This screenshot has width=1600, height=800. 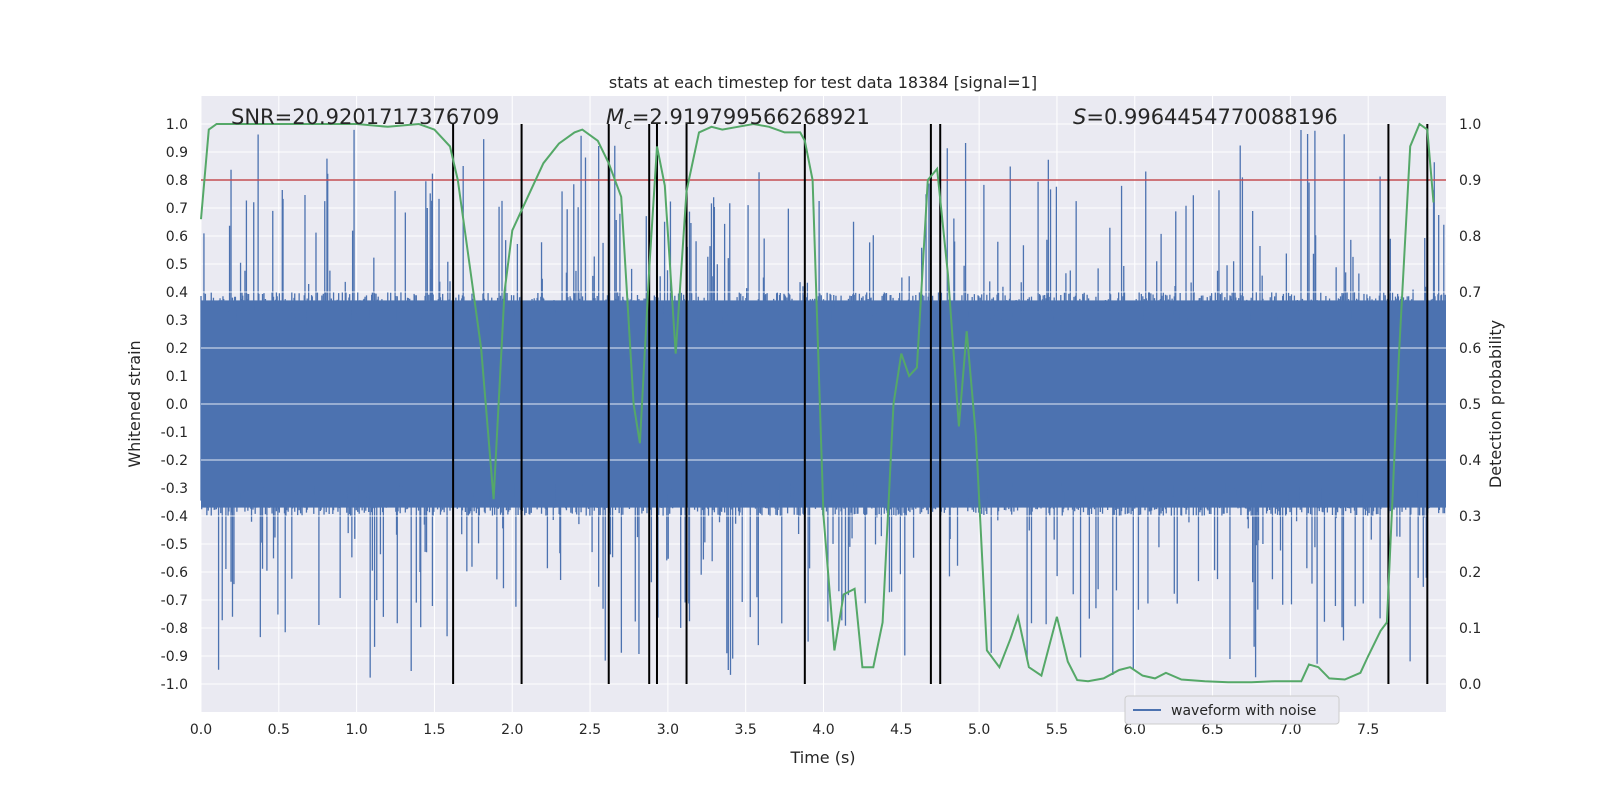 I want to click on y-tick-label: 0.7, so click(x=177, y=209).